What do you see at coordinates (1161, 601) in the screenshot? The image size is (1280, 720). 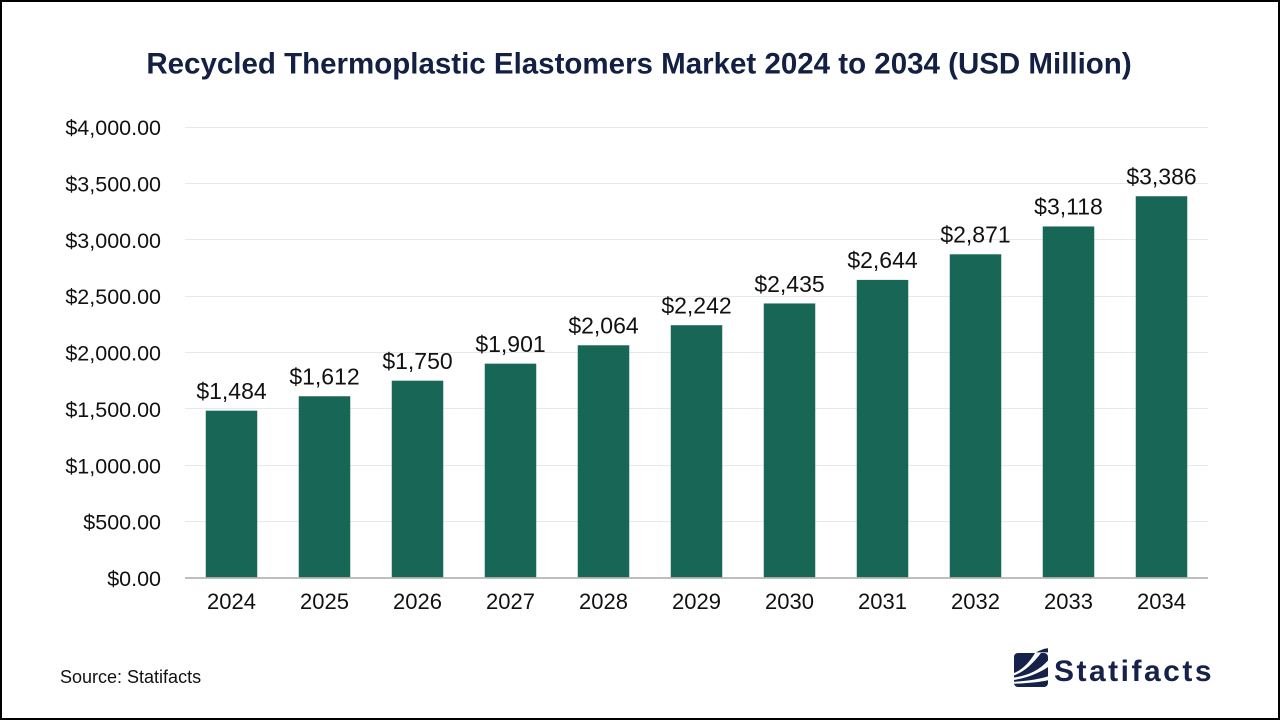 I see `svg-text: 2034` at bounding box center [1161, 601].